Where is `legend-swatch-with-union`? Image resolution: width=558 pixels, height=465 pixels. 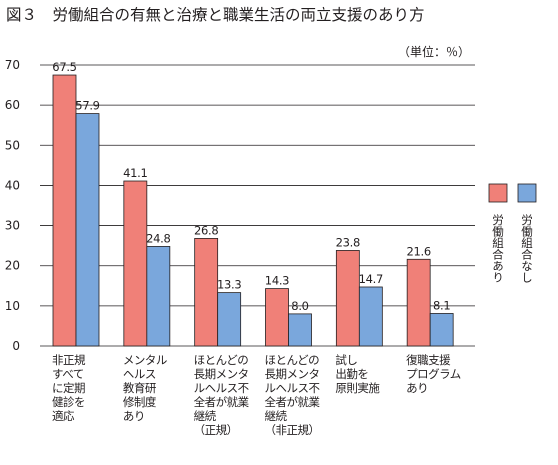 legend-swatch-with-union is located at coordinates (498, 193).